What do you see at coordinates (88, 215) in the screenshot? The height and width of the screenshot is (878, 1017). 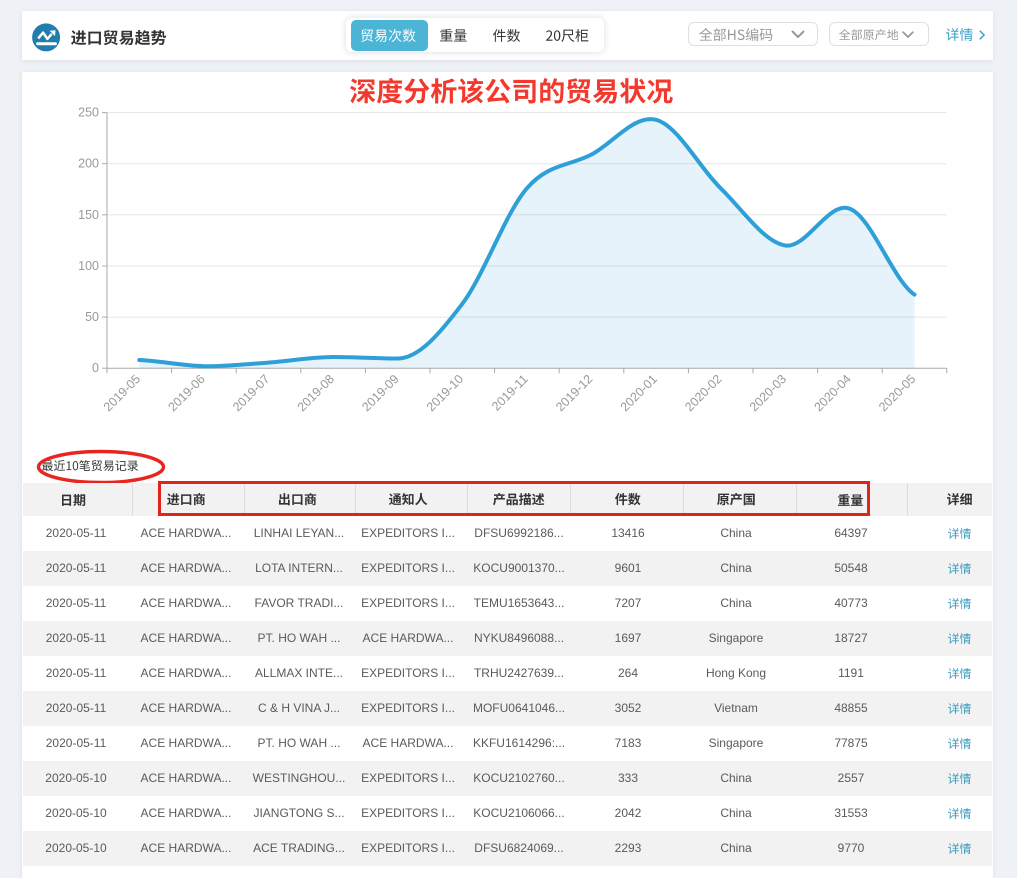 I see `svg-text: 150` at bounding box center [88, 215].